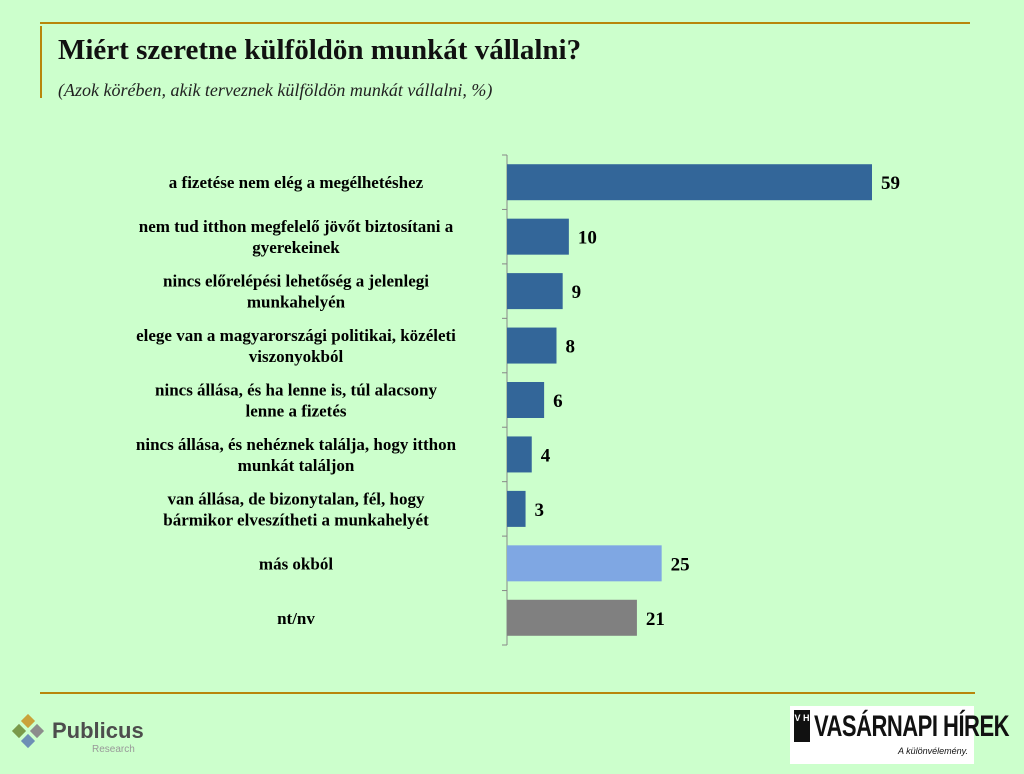 The height and width of the screenshot is (774, 1024). I want to click on publicus-logo: Publicus Research, so click(90, 737).